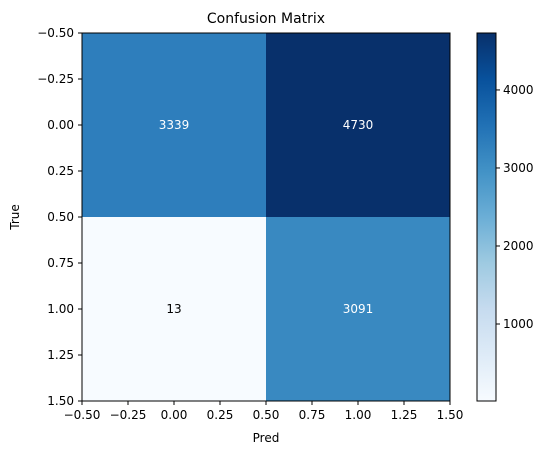 This screenshot has height=455, width=549. I want to click on y-tick-label: 1.50, so click(60, 401).